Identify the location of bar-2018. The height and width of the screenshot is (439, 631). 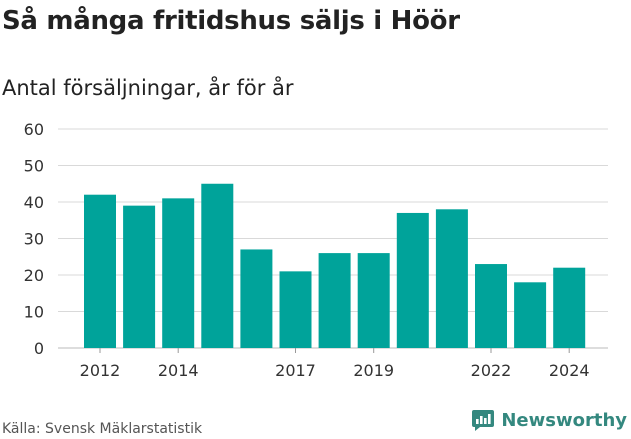
(334, 300).